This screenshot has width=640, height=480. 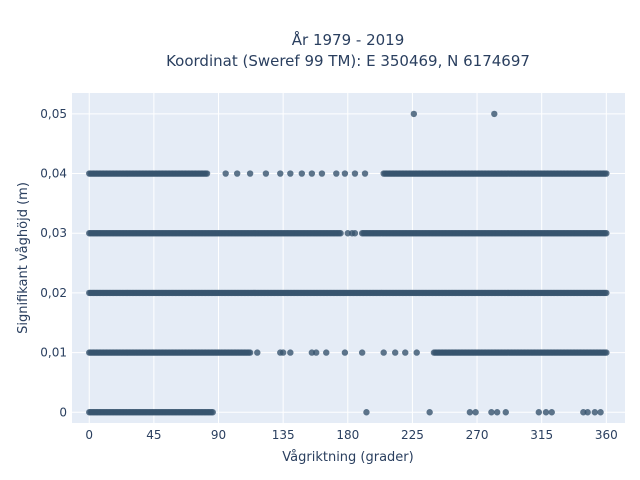 I want to click on y-tick-label: 0,02, so click(x=53, y=293).